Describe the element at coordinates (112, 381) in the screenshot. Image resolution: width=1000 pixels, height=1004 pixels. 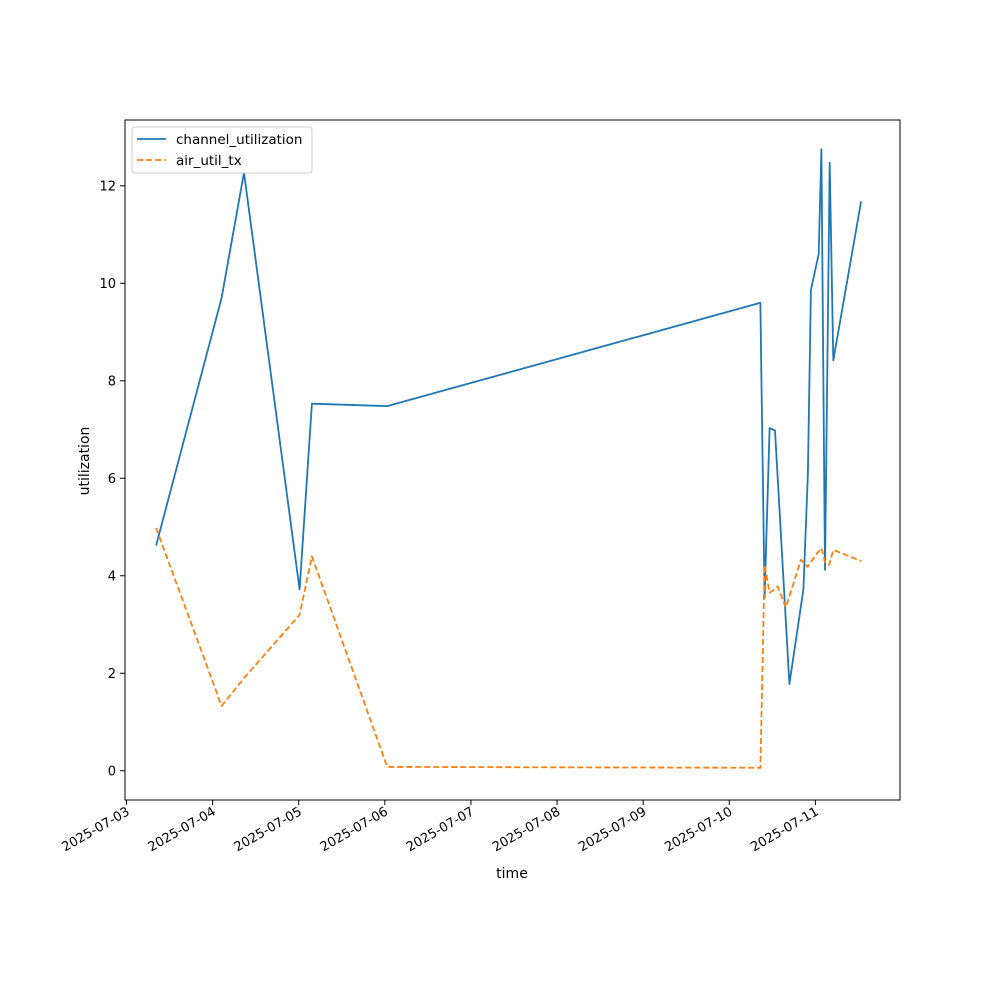
I see `y-tick-label: 8` at that location.